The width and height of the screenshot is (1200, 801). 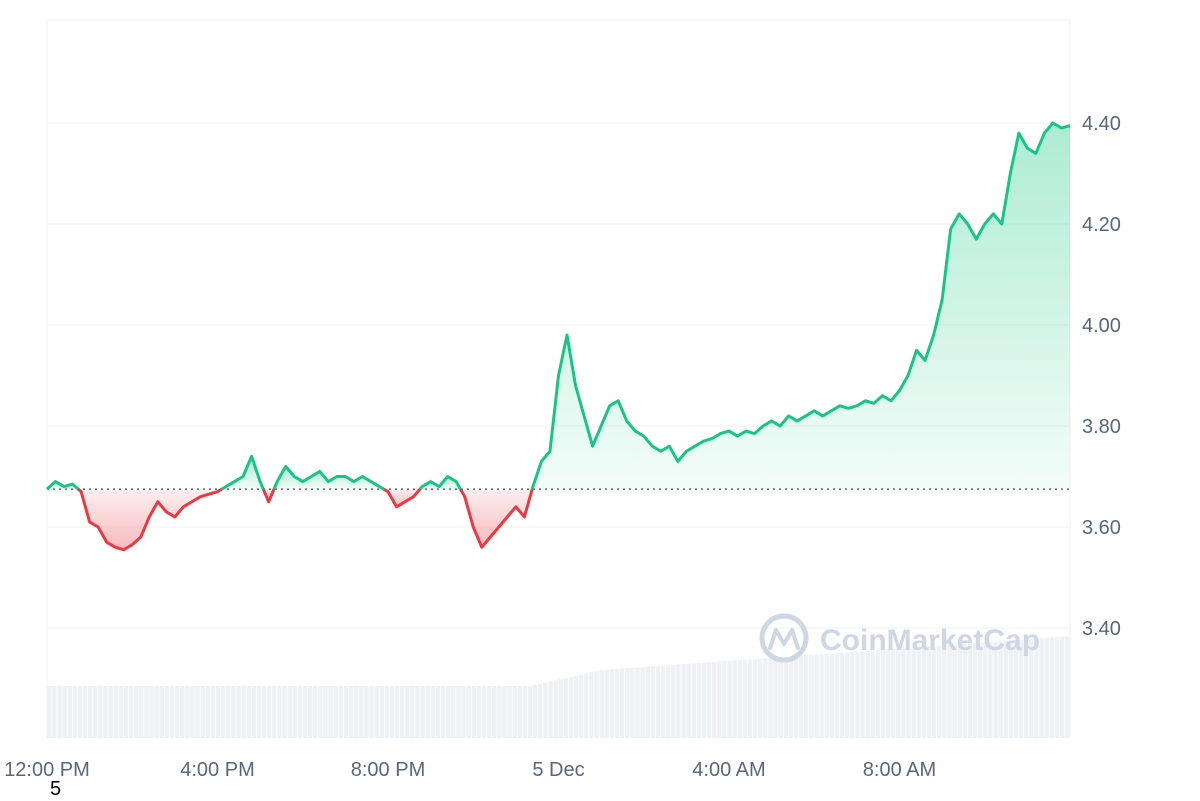 I want to click on x-tick-label: 4:00 PM, so click(x=217, y=770).